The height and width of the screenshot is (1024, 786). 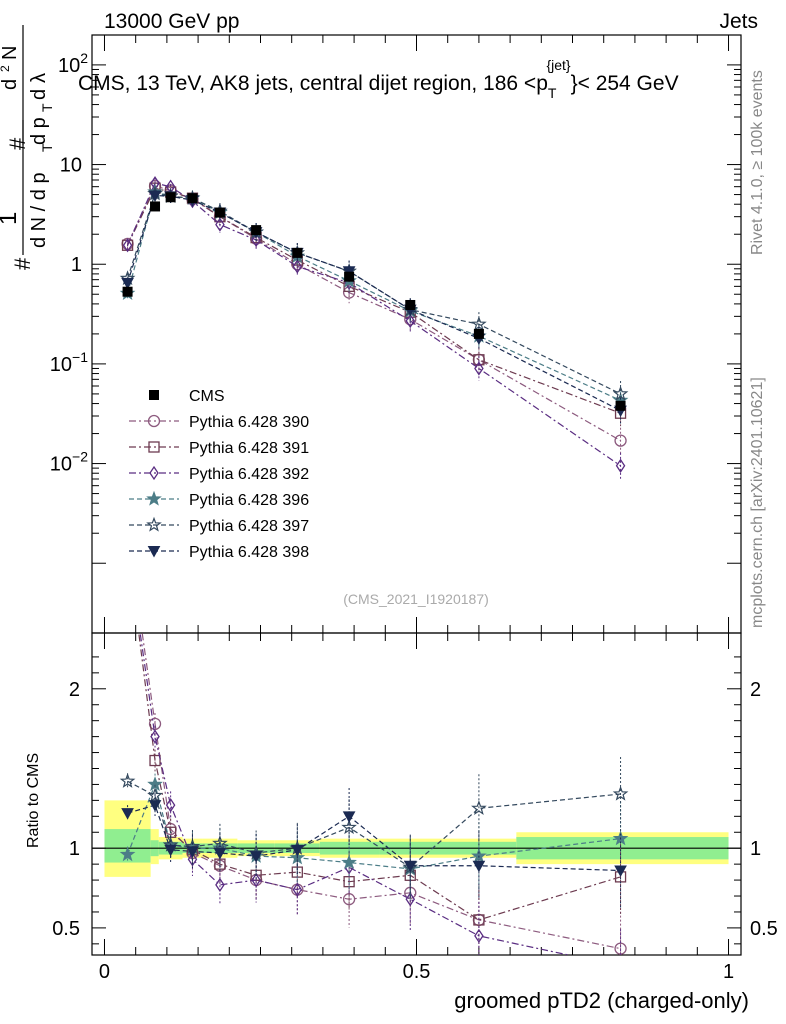 What do you see at coordinates (73, 63) in the screenshot?
I see `main-ytick-label: 10²` at bounding box center [73, 63].